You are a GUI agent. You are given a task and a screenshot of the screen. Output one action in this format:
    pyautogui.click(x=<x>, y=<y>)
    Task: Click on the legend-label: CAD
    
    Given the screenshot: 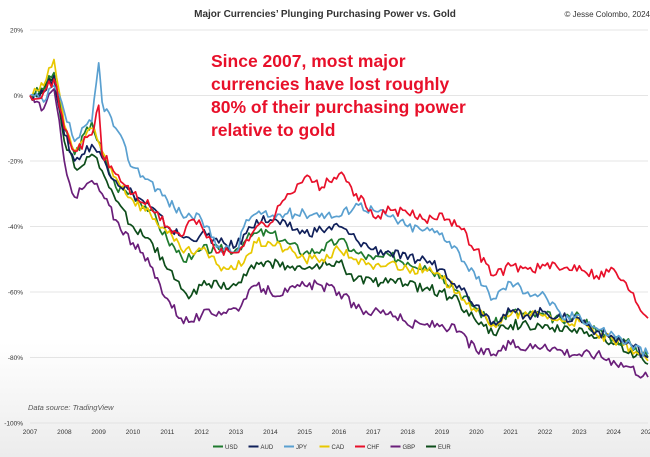 What is the action you would take?
    pyautogui.click(x=338, y=448)
    